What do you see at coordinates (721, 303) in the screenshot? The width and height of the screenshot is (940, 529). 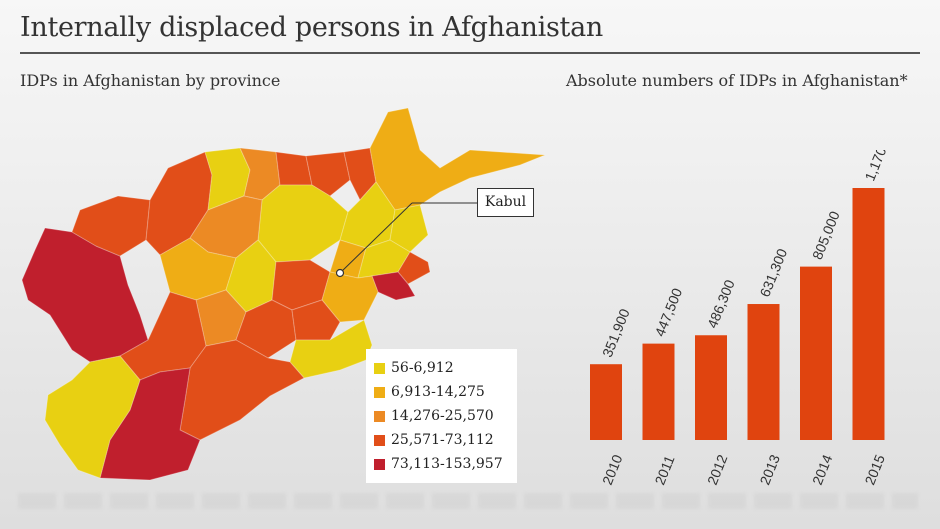 I see `bar-value-label: 486,300` at bounding box center [721, 303].